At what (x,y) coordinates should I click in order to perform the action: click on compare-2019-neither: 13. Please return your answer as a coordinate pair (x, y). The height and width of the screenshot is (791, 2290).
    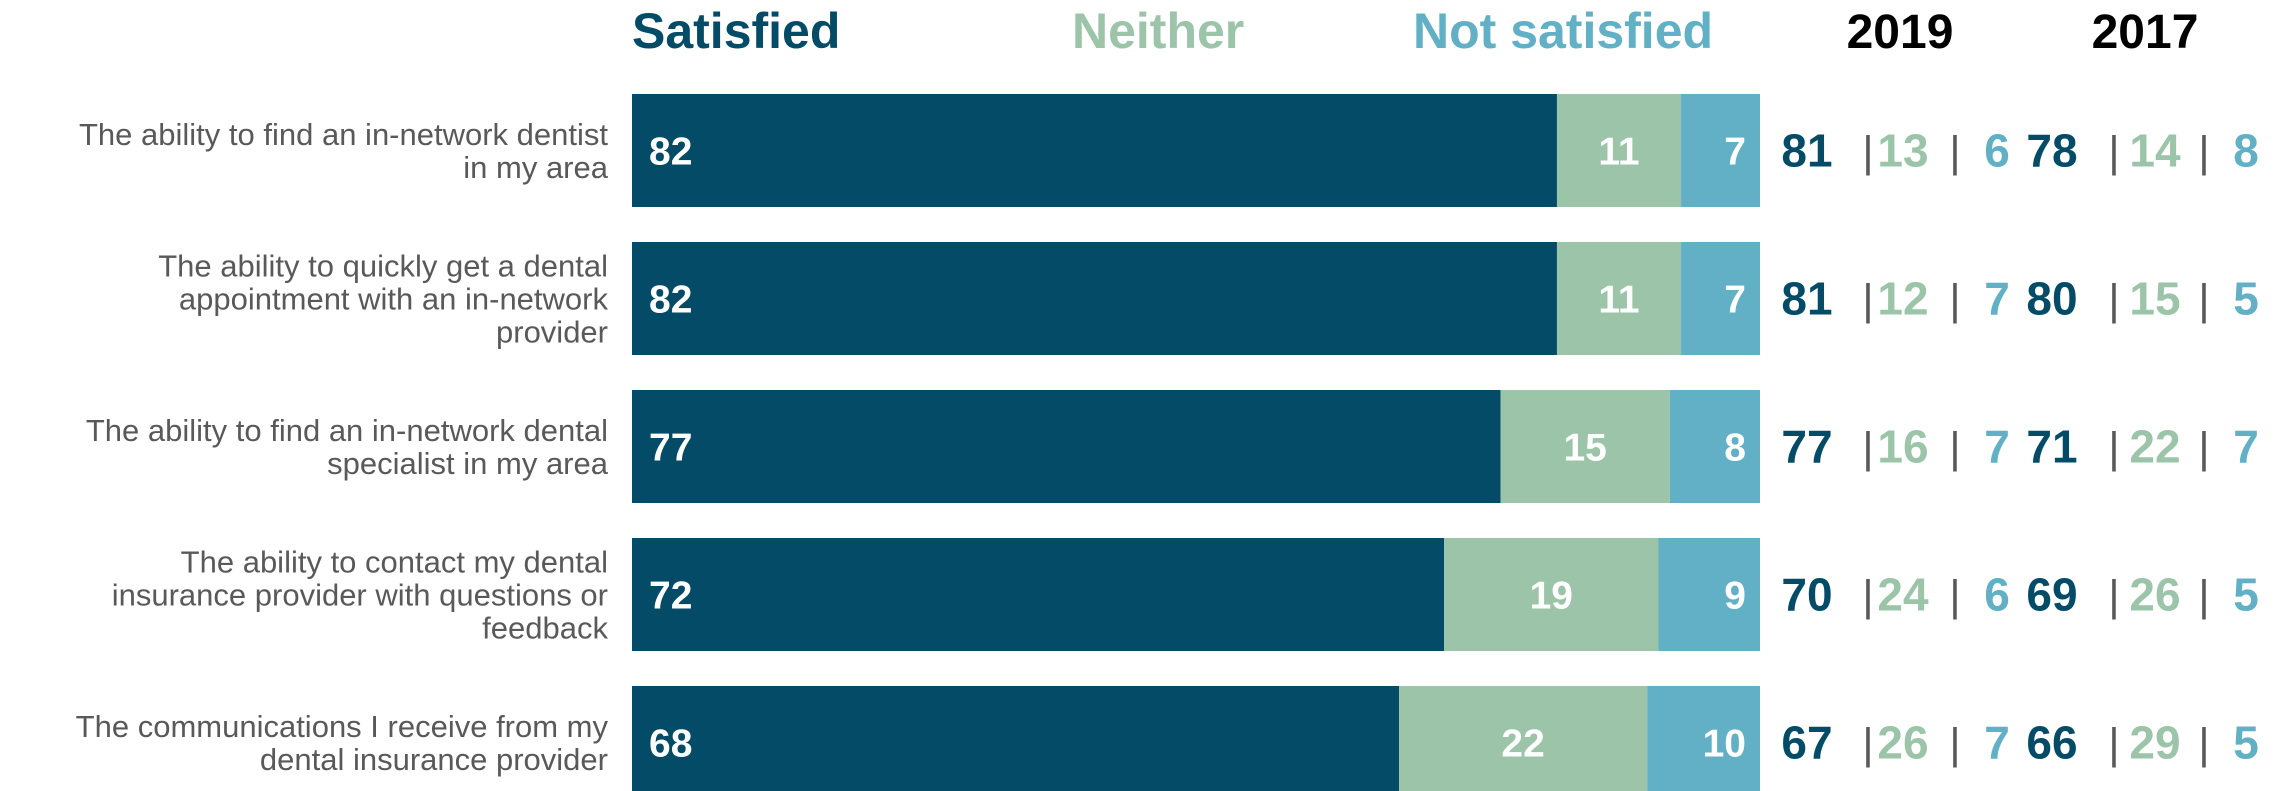
    Looking at the image, I should click on (1902, 151).